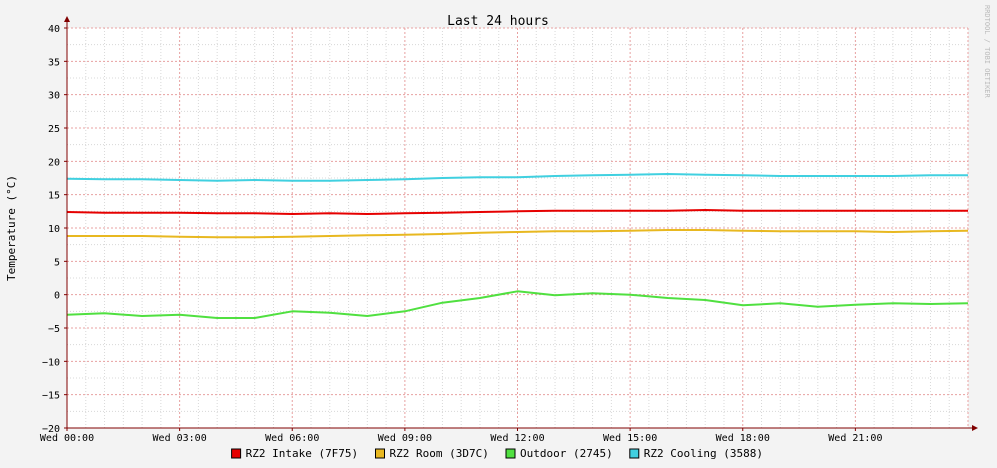 This screenshot has width=997, height=468. What do you see at coordinates (180, 438) in the screenshot?
I see `x-tick-label: Wed 03:00` at bounding box center [180, 438].